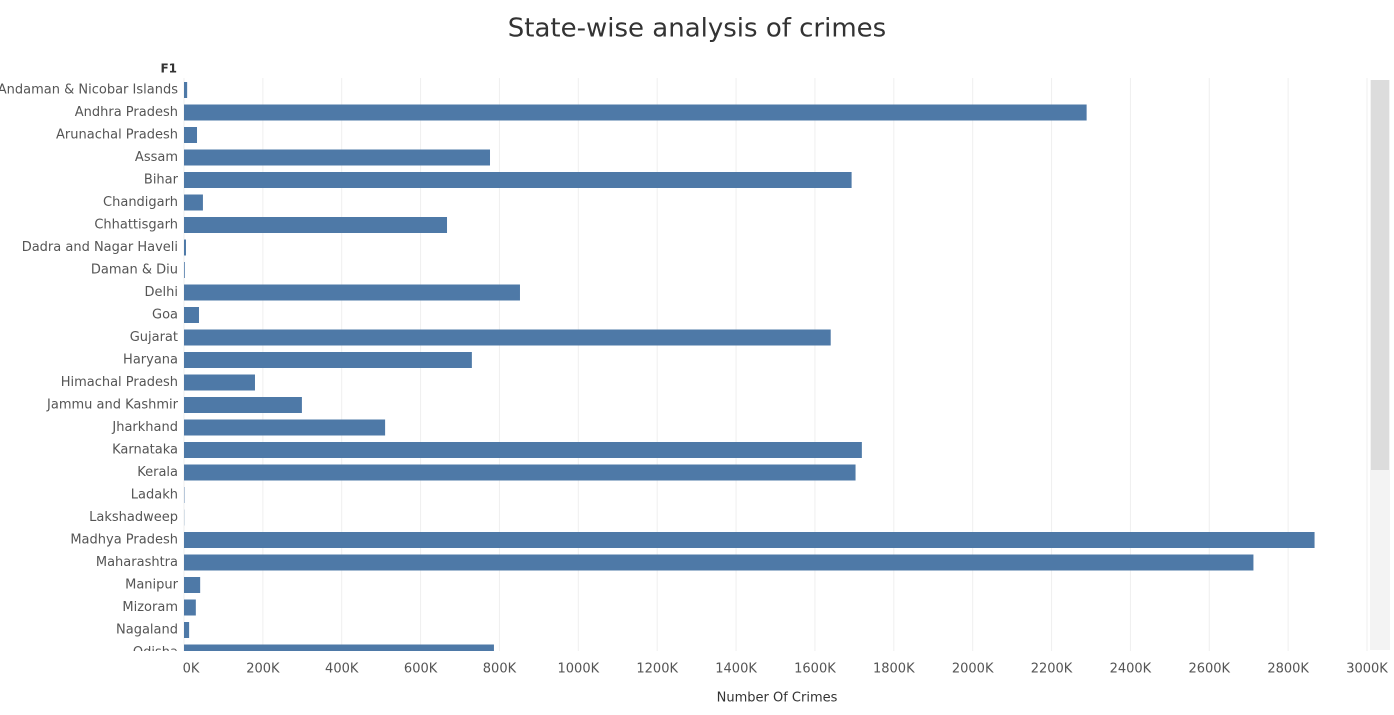 The width and height of the screenshot is (1394, 715). I want to click on x-tick-label: 800K, so click(500, 669).